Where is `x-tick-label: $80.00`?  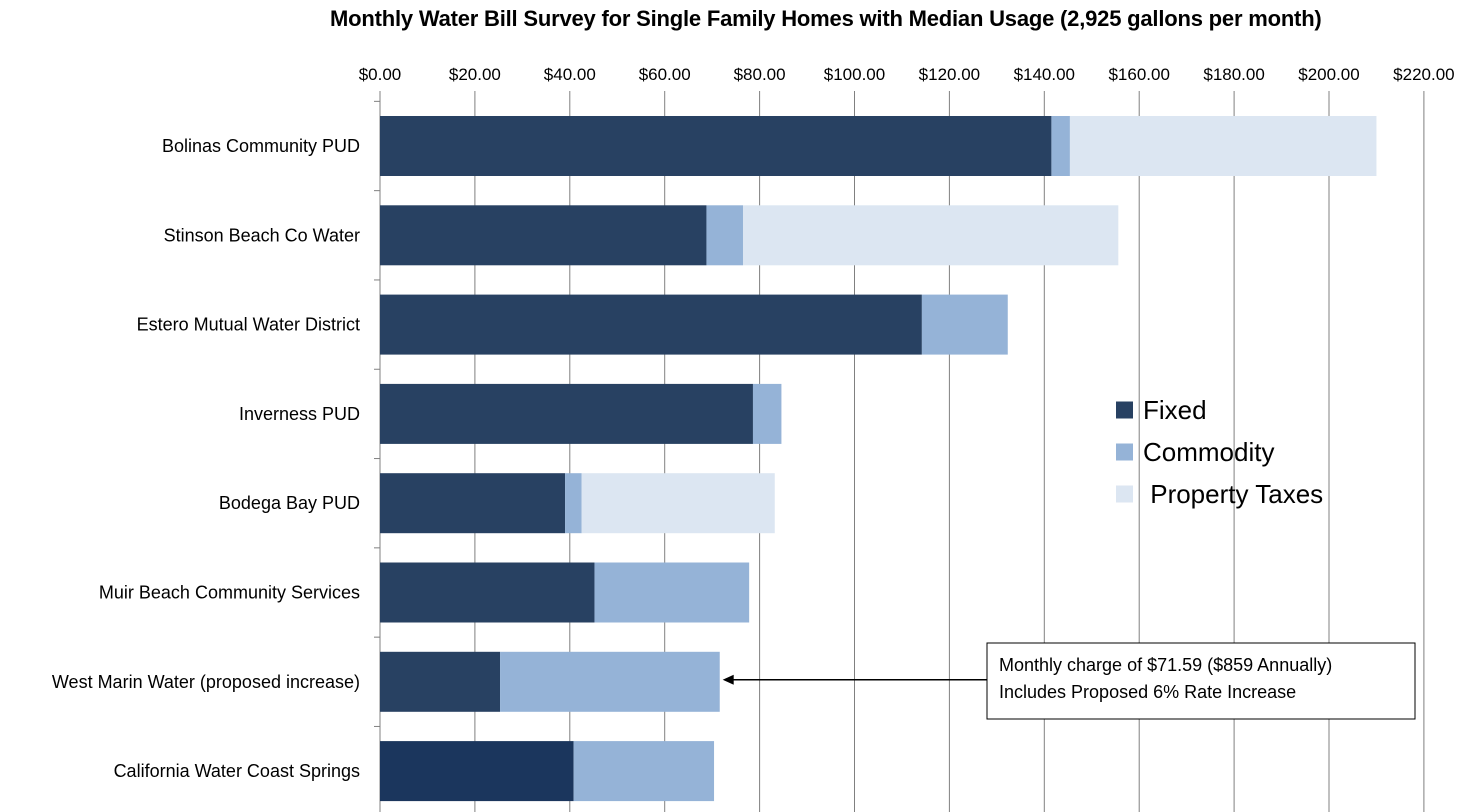 x-tick-label: $80.00 is located at coordinates (760, 74).